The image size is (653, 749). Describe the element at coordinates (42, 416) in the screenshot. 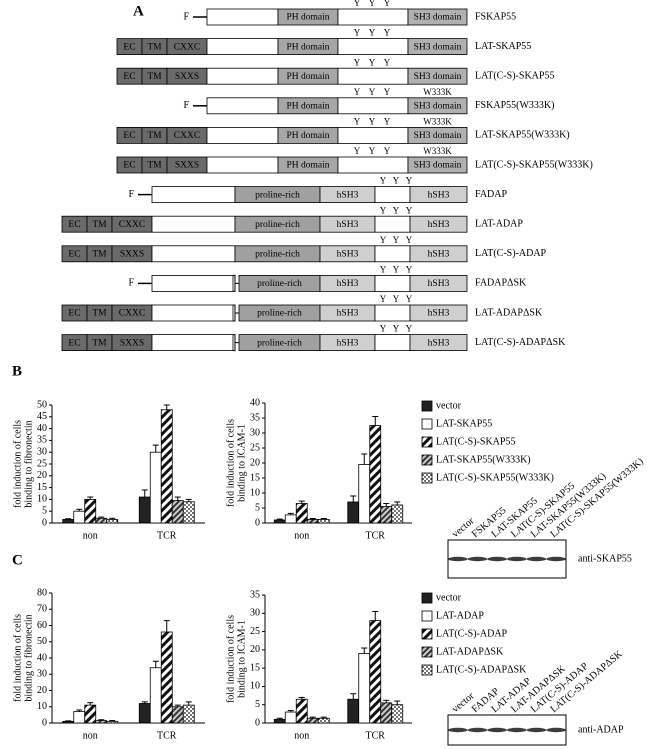

I see `y-tick-label: 45` at that location.